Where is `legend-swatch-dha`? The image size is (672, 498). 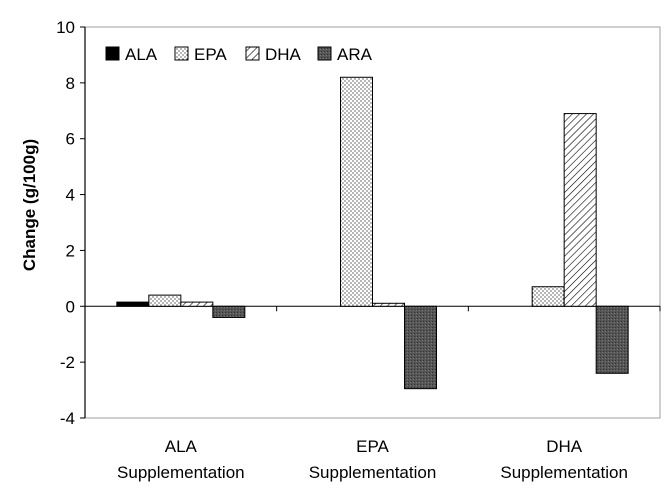 legend-swatch-dha is located at coordinates (252, 53).